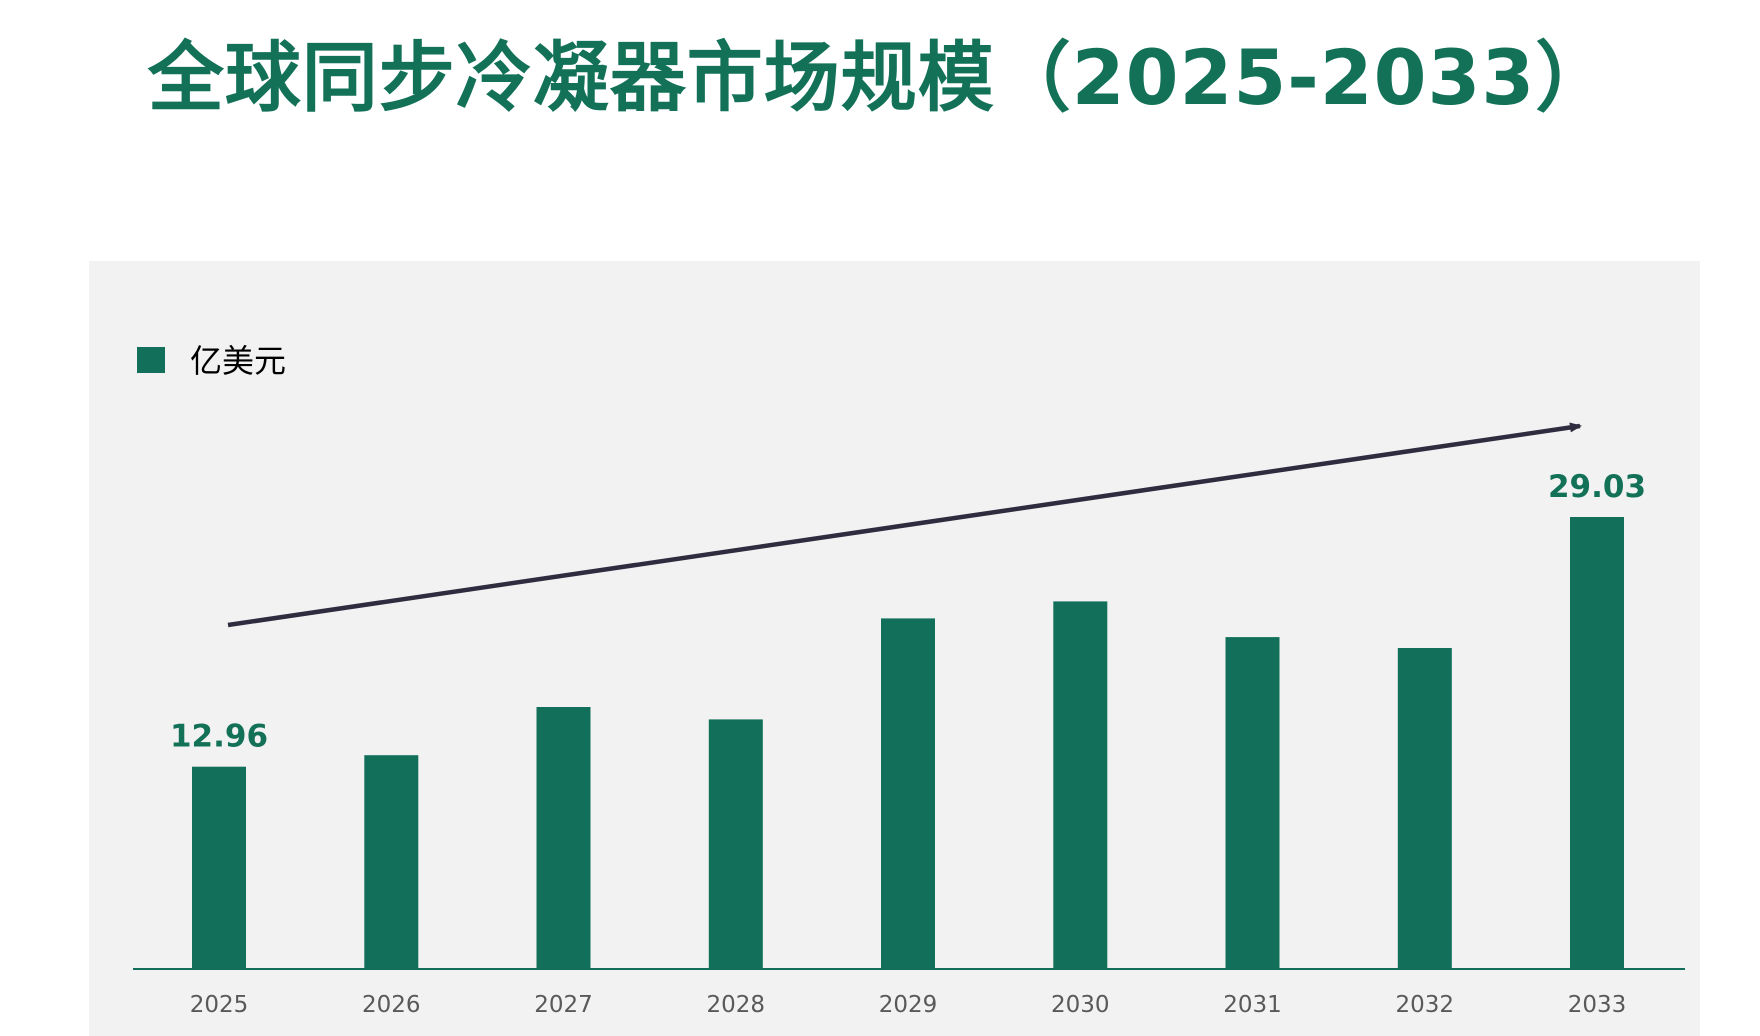 This screenshot has height=1036, width=1760. What do you see at coordinates (1252, 802) in the screenshot?
I see `bar-2031` at bounding box center [1252, 802].